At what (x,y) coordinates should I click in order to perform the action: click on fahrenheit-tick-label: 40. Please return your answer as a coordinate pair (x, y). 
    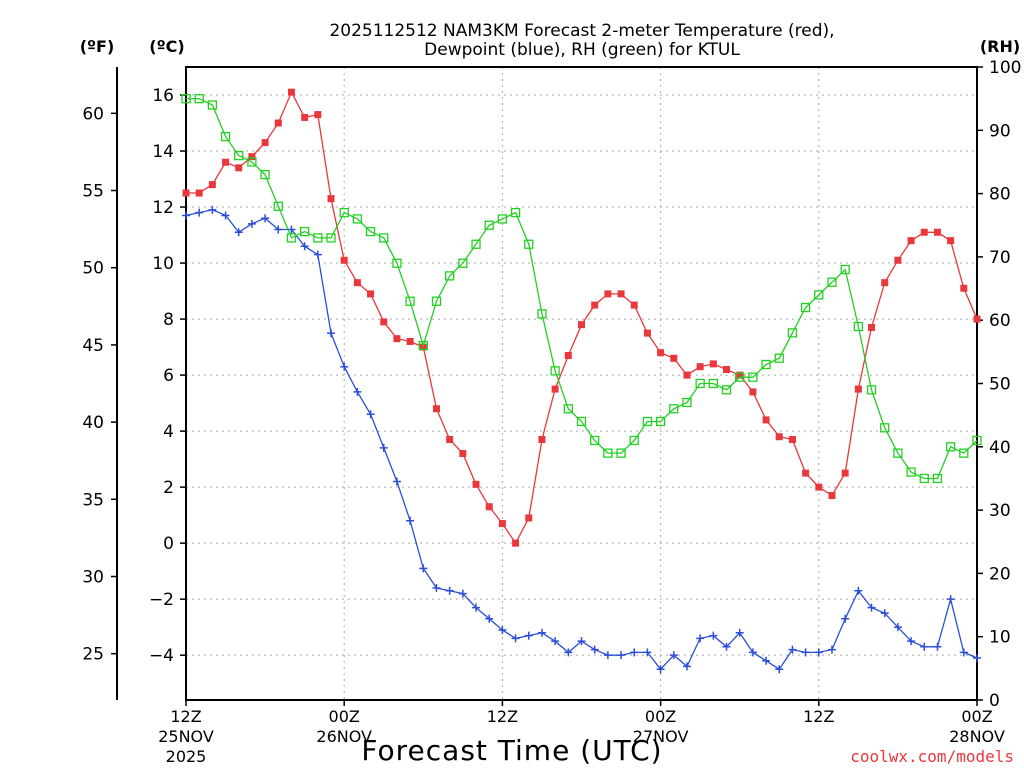
    Looking at the image, I should click on (93, 423).